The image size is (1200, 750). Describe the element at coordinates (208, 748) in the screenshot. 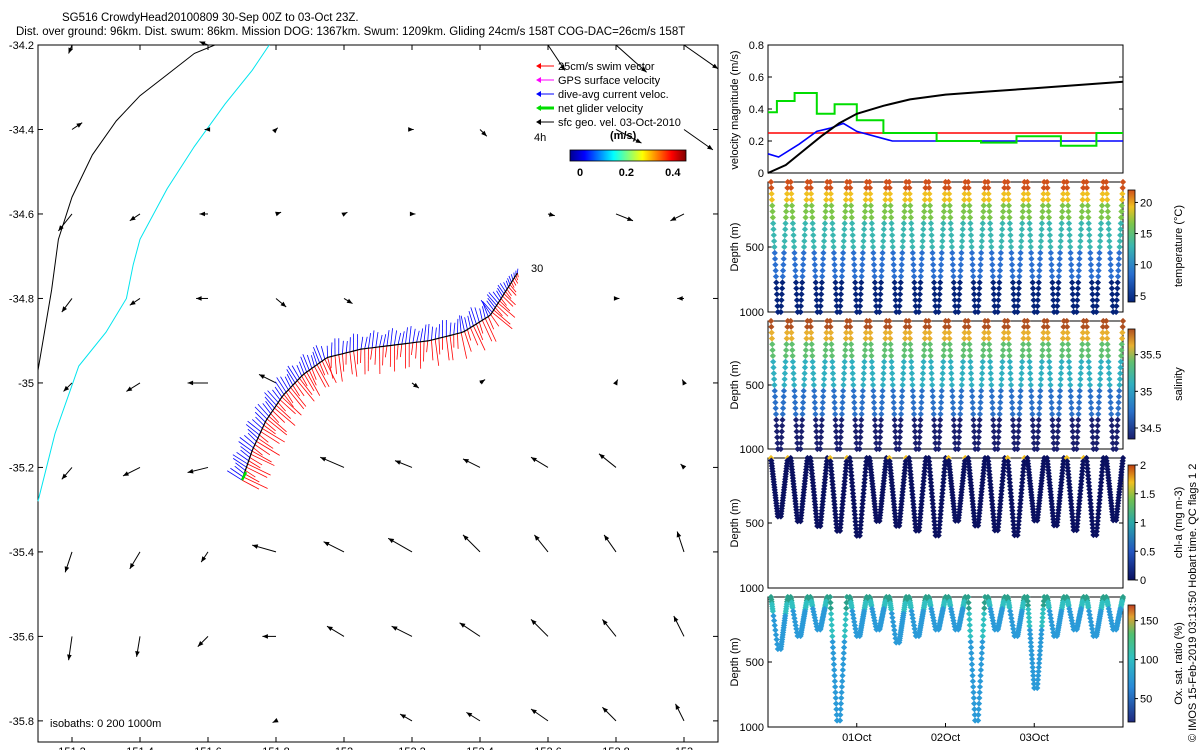

I see `map-xtick-label: 151.6` at that location.